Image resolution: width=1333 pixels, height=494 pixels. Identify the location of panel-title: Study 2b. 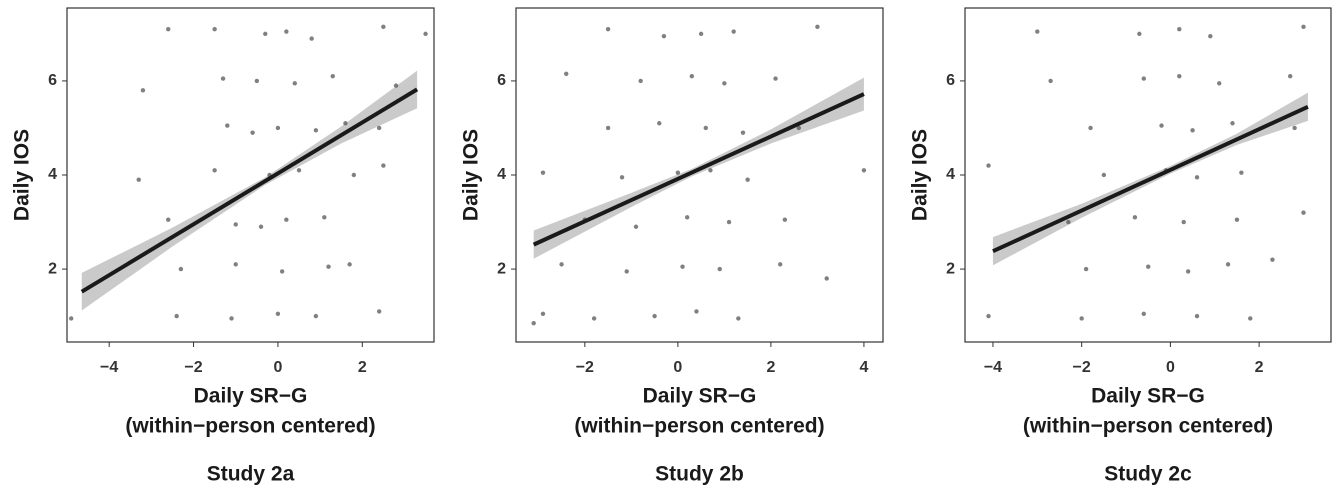
(699, 474).